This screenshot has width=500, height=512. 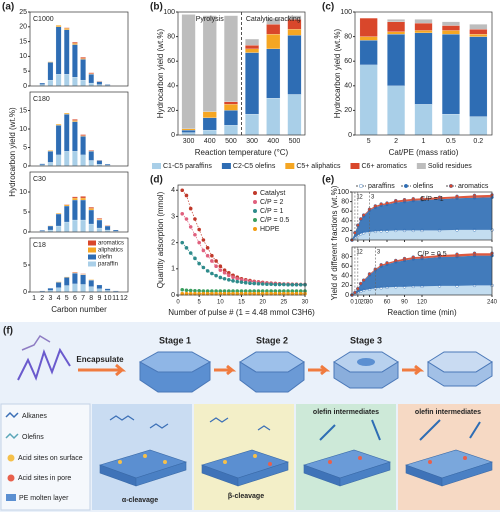 What do you see at coordinates (272, 193) in the screenshot?
I see `legend-label: Catalyst` at bounding box center [272, 193].